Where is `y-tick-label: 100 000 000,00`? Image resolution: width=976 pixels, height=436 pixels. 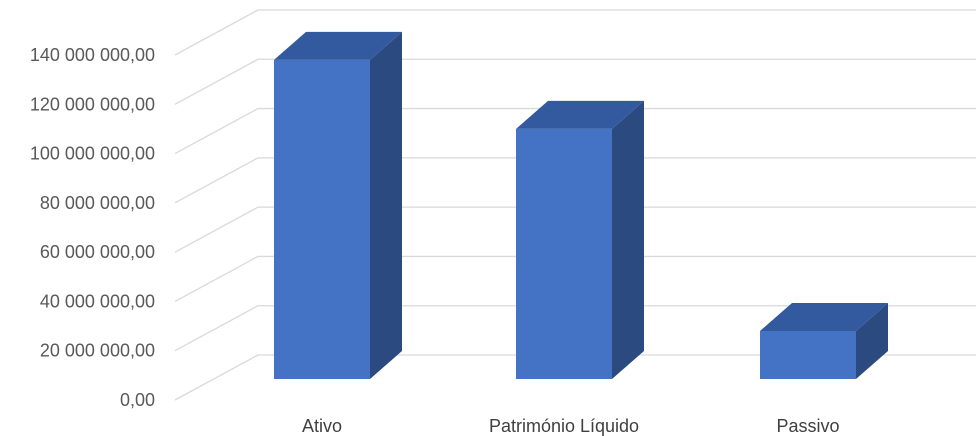
y-tick-label: 100 000 000,00 is located at coordinates (92, 154).